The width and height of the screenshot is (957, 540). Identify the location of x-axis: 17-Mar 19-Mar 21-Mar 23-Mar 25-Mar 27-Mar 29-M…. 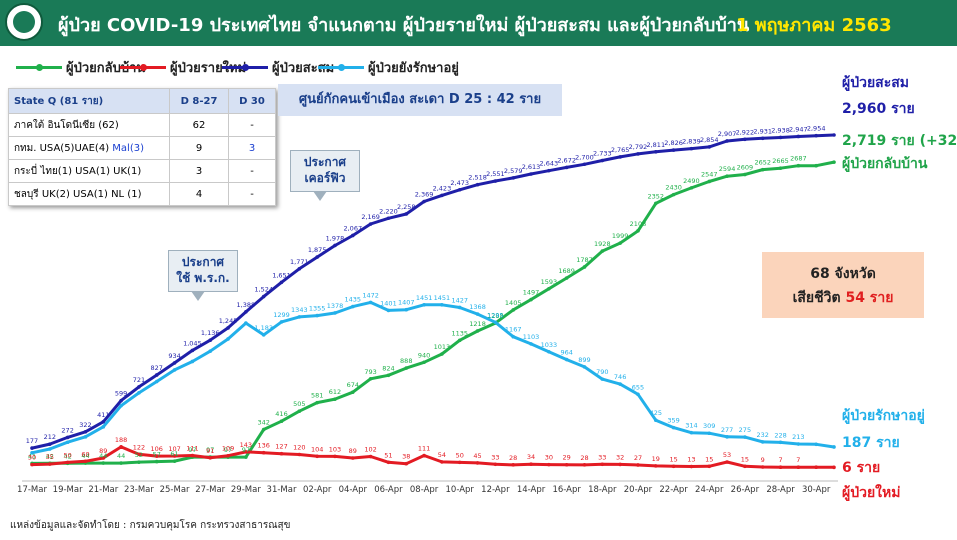
(427, 487).